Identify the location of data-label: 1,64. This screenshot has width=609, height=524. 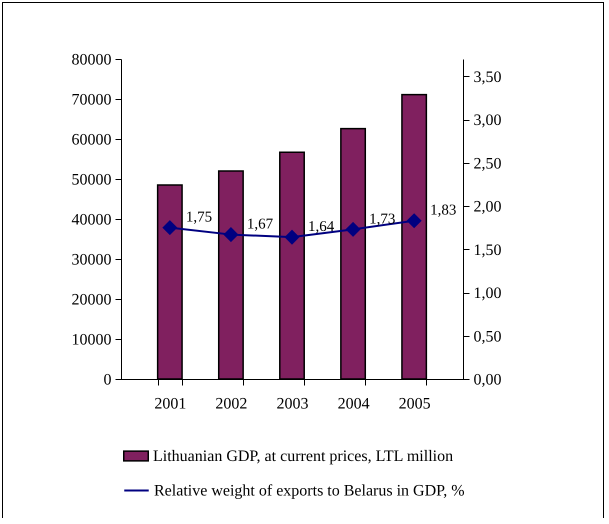
(321, 227).